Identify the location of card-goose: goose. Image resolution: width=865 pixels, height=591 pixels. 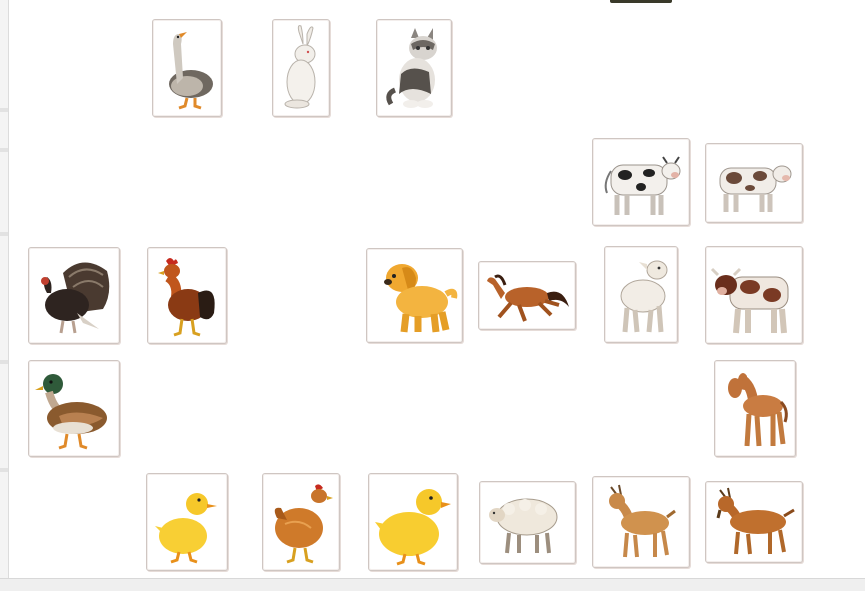
(187, 68).